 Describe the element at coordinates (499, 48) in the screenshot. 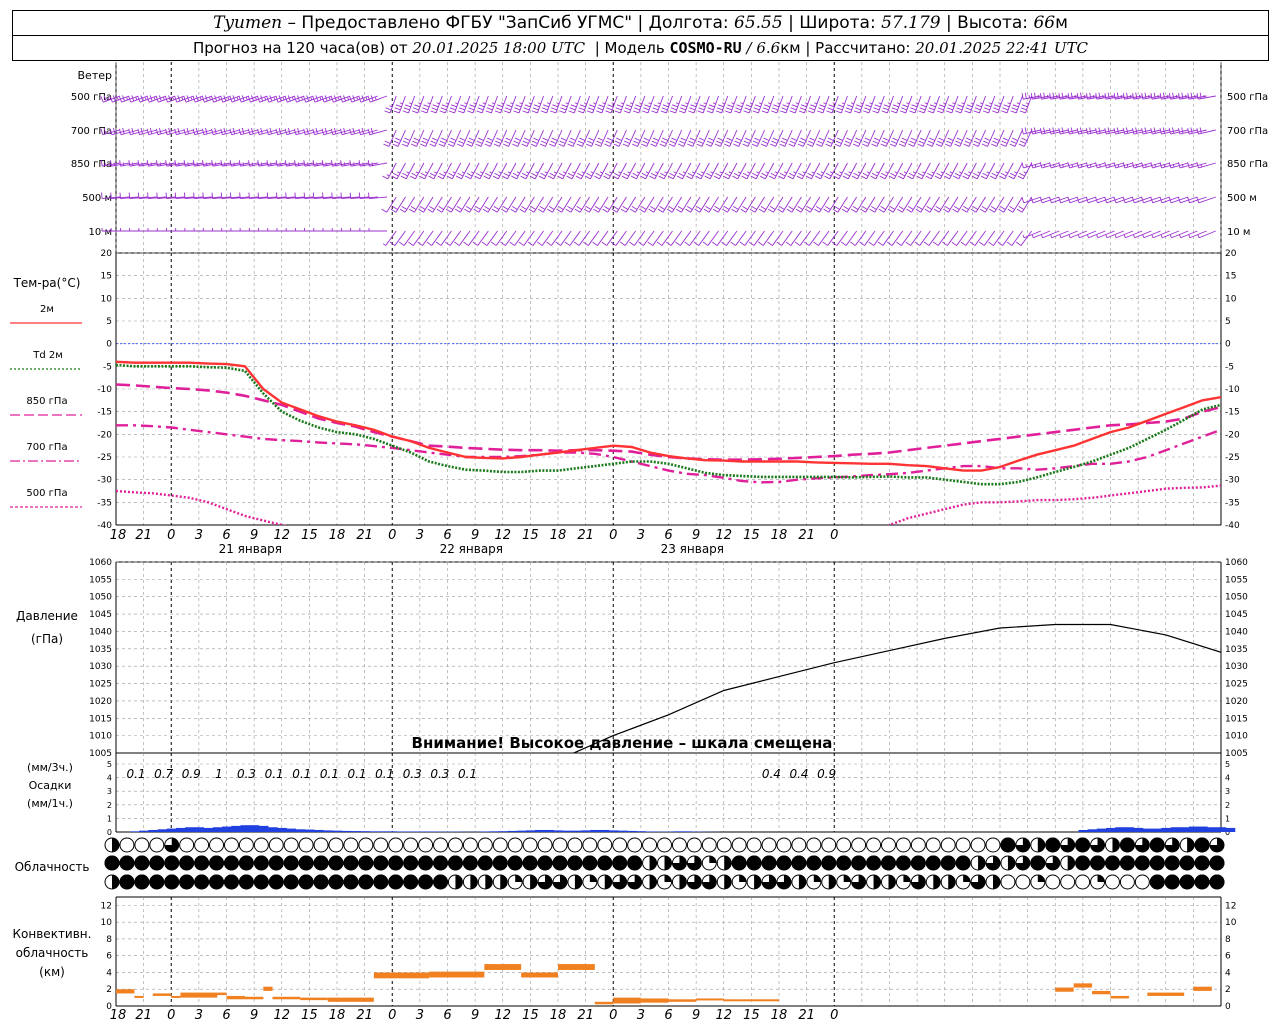

I see `forecast-time: 20.01.2025 18:00 UTC` at that location.